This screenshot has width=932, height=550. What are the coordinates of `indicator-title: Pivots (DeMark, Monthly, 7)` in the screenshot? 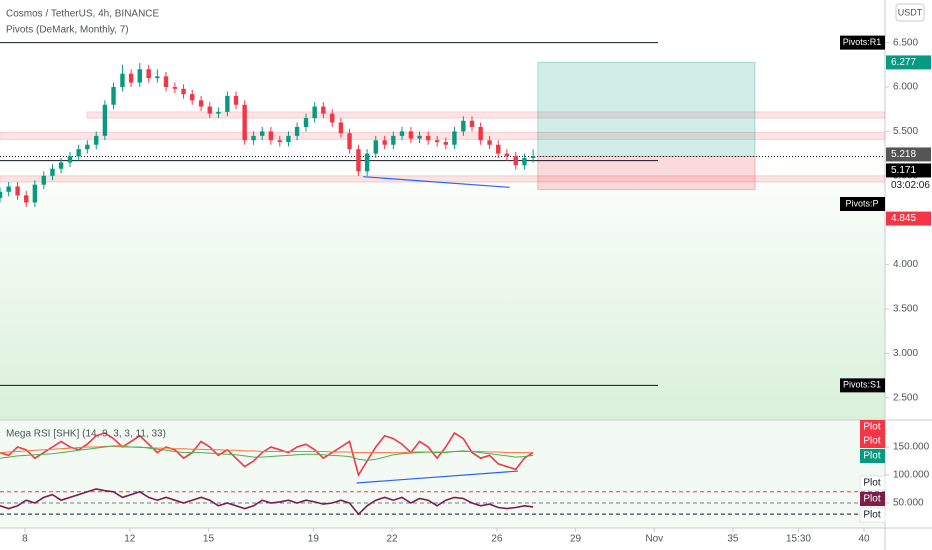 It's located at (67, 30).